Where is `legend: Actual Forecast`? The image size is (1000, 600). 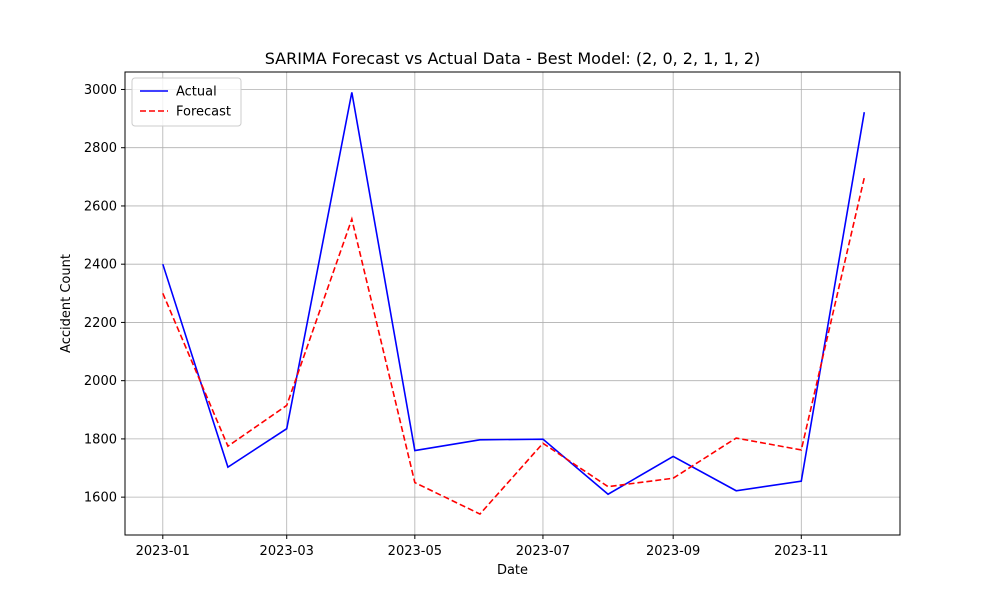 legend: Actual Forecast is located at coordinates (186, 102).